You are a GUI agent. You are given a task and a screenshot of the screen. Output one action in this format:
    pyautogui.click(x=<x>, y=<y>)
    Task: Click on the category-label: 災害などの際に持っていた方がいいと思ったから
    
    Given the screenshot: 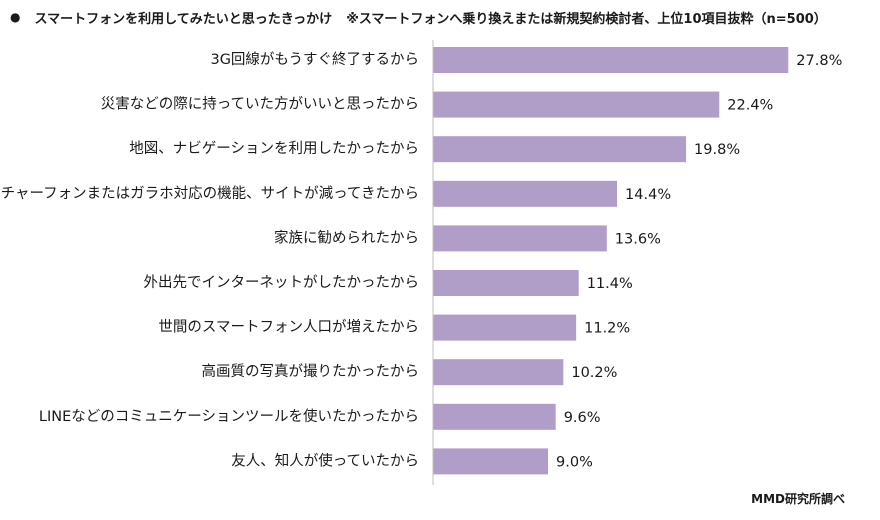 What is the action you would take?
    pyautogui.click(x=260, y=104)
    